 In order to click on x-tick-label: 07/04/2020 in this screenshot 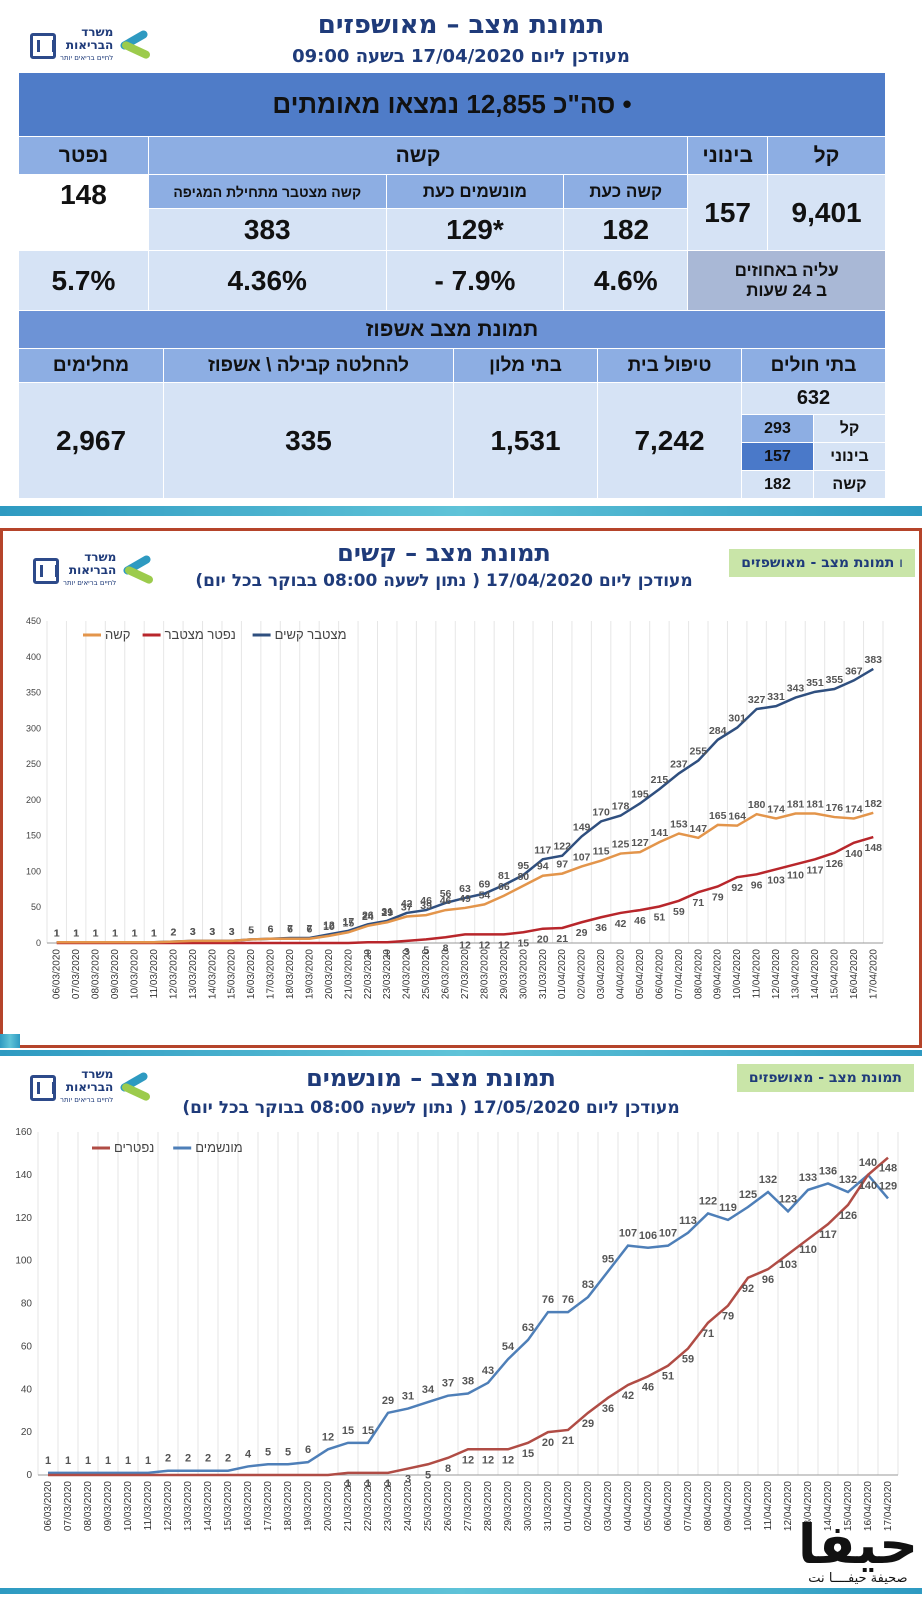, I will do `click(688, 1506)`.